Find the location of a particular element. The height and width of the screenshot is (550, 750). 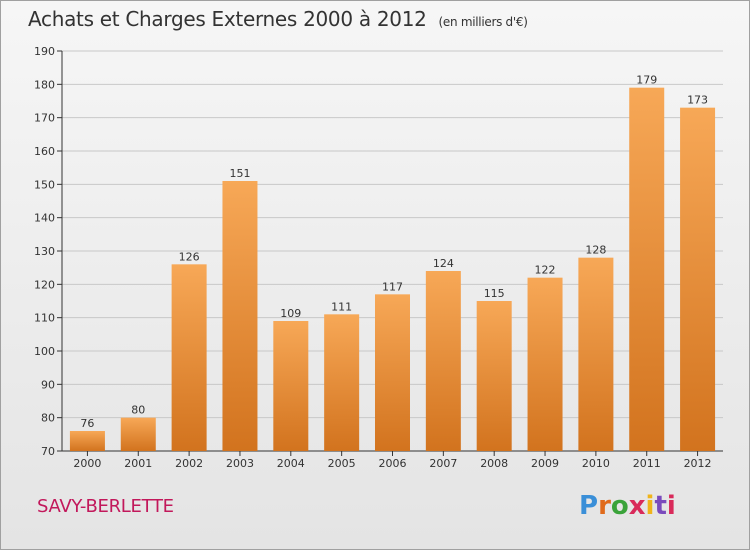

data-label: 179 is located at coordinates (646, 80).